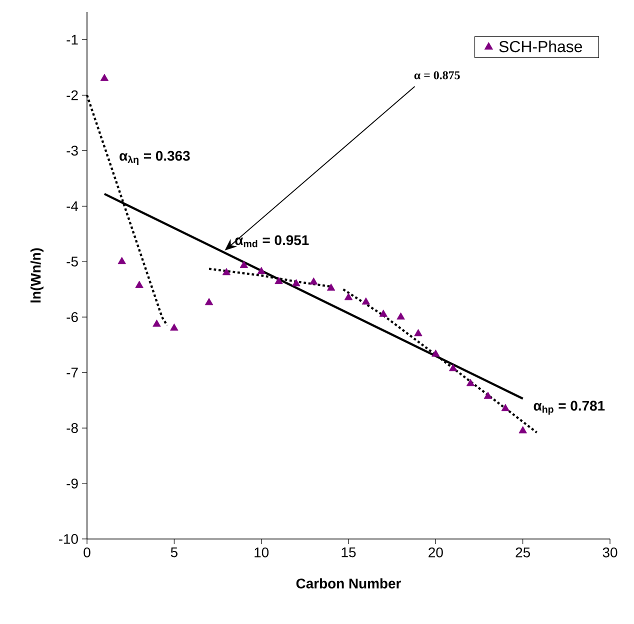  I want to click on x-tick-label: 15, so click(349, 553).